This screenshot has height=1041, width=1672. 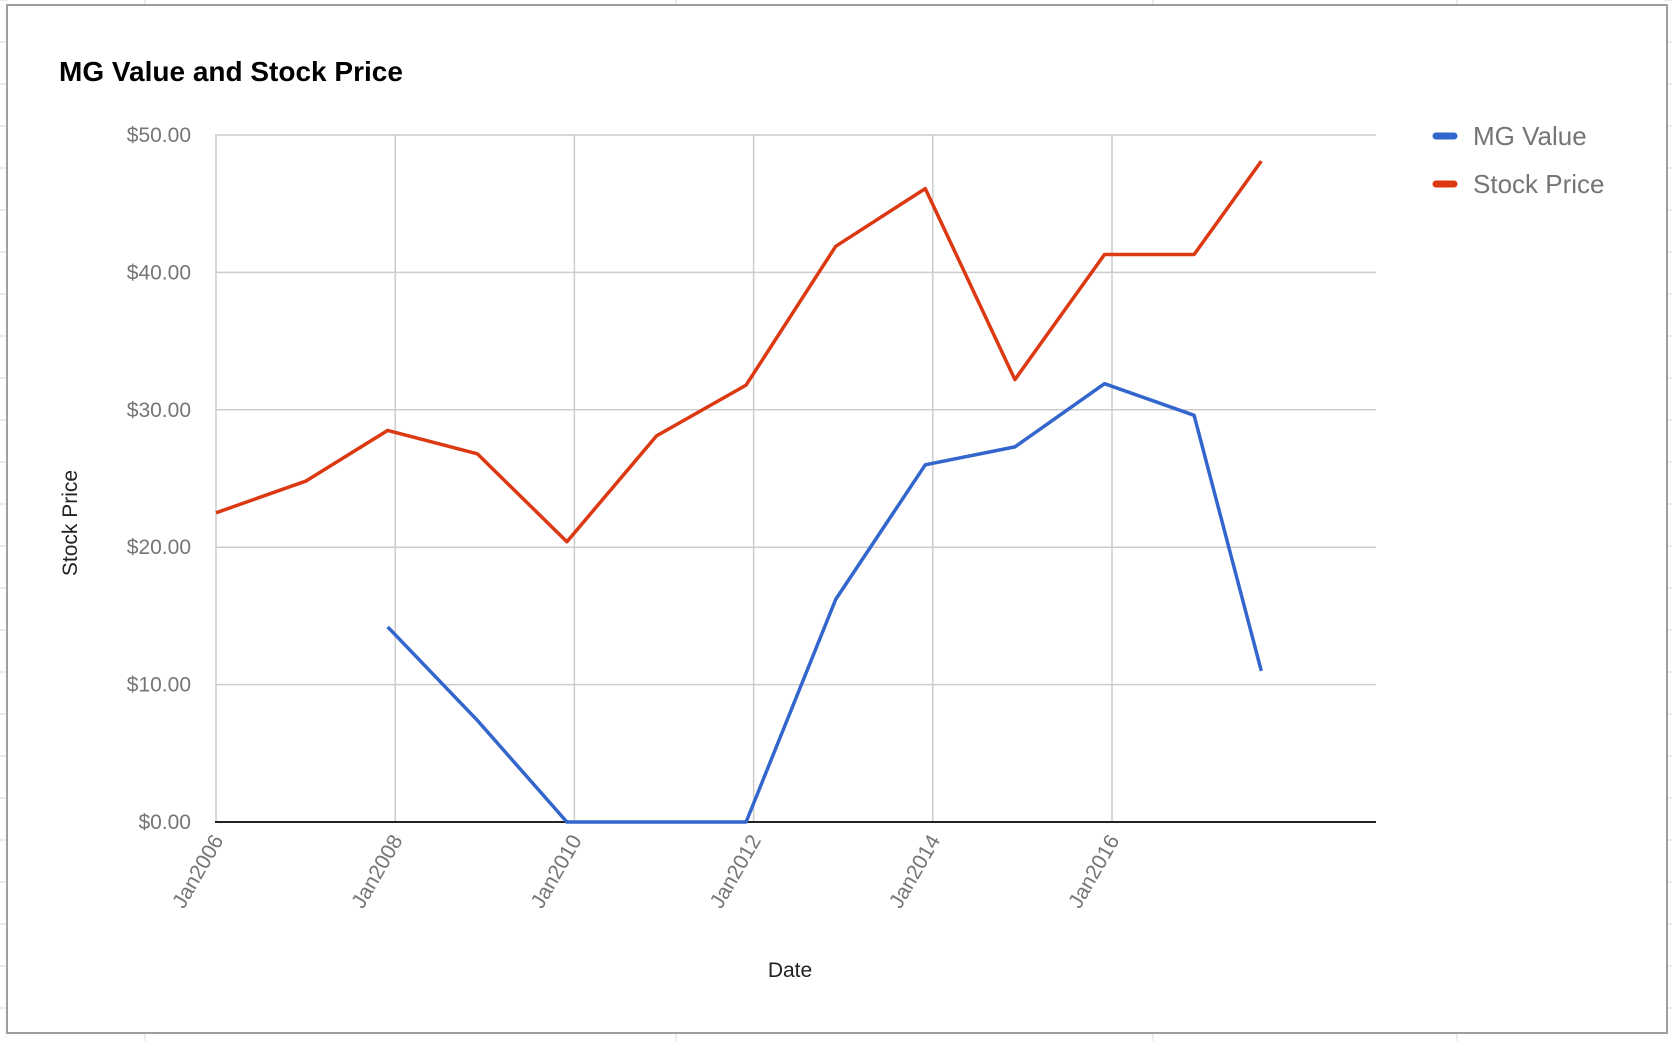 I want to click on y-tick-label: $50.00, so click(x=159, y=135).